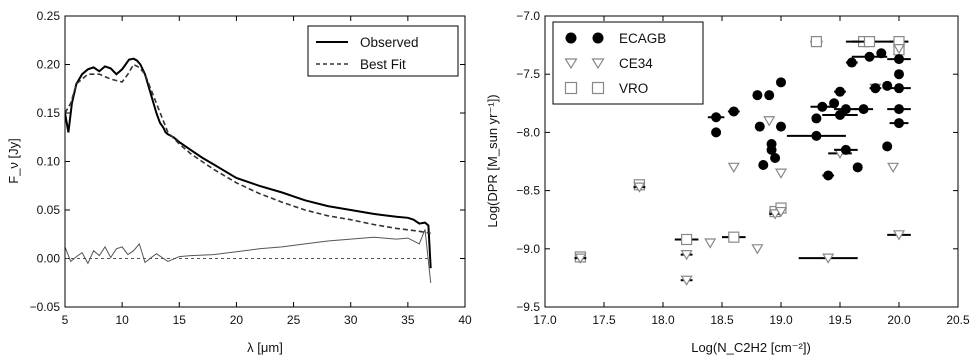 The height and width of the screenshot is (359, 975). Describe the element at coordinates (751, 347) in the screenshot. I see `dpr-x-axis-label: Log(N_C2H2 [cm⁻²])` at that location.